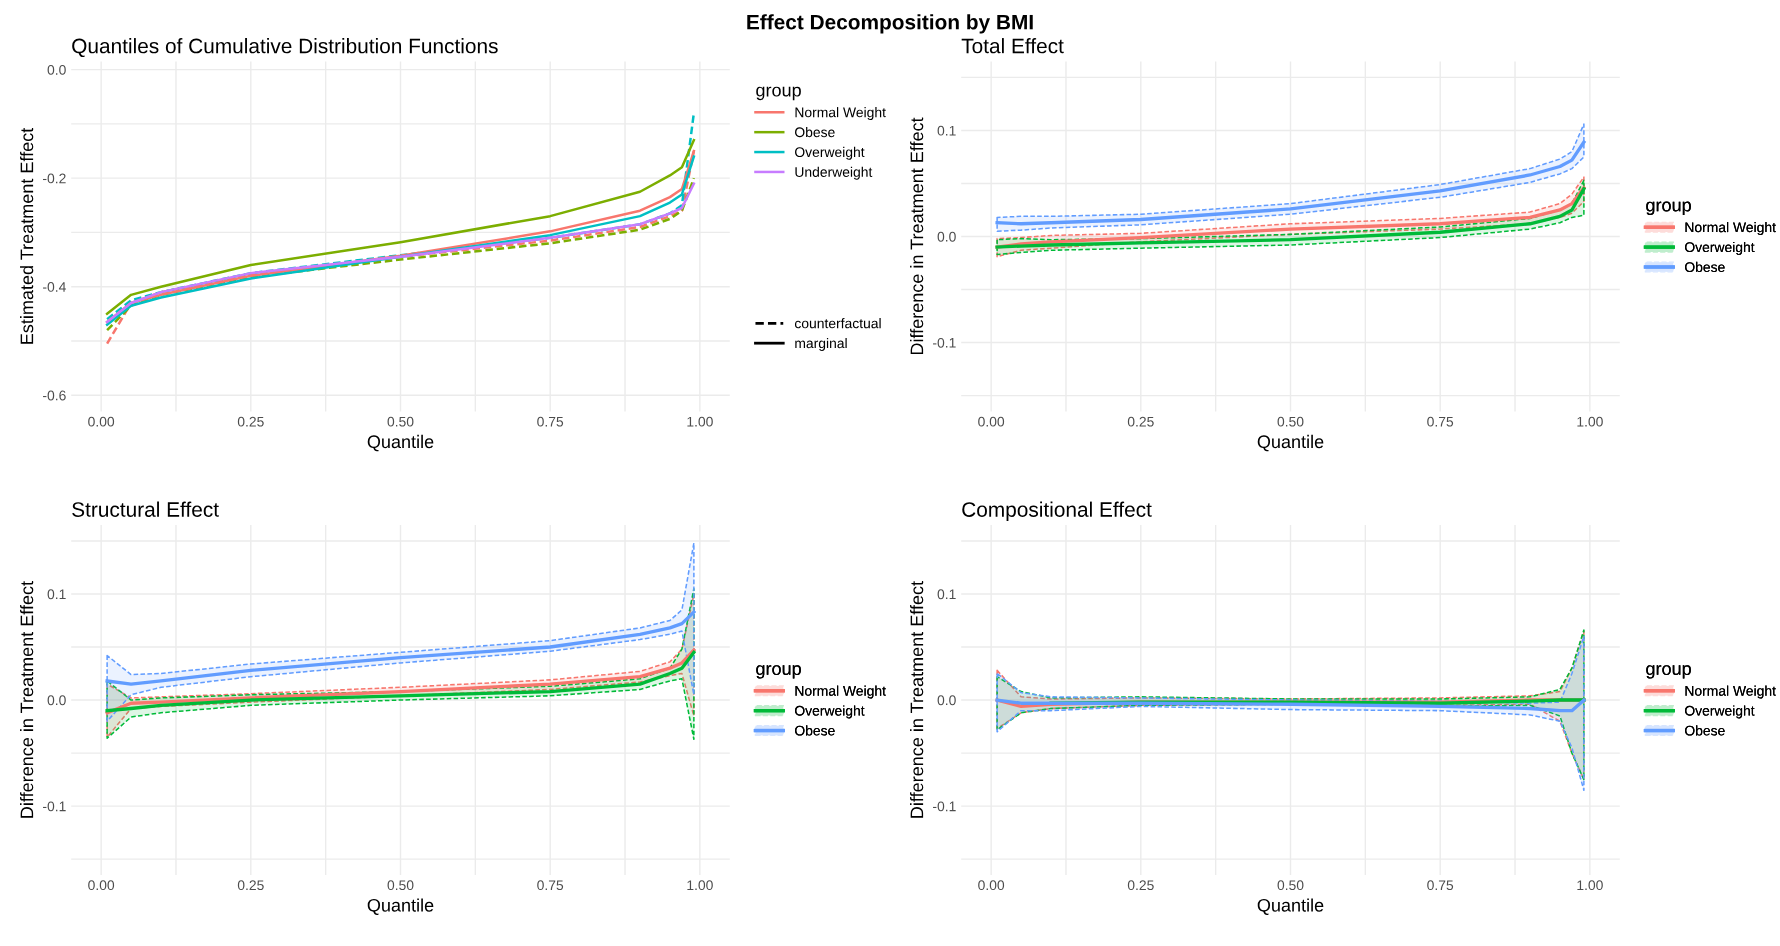 Image resolution: width=1780 pixels, height=946 pixels. What do you see at coordinates (821, 344) in the screenshot?
I see `text: marginal` at bounding box center [821, 344].